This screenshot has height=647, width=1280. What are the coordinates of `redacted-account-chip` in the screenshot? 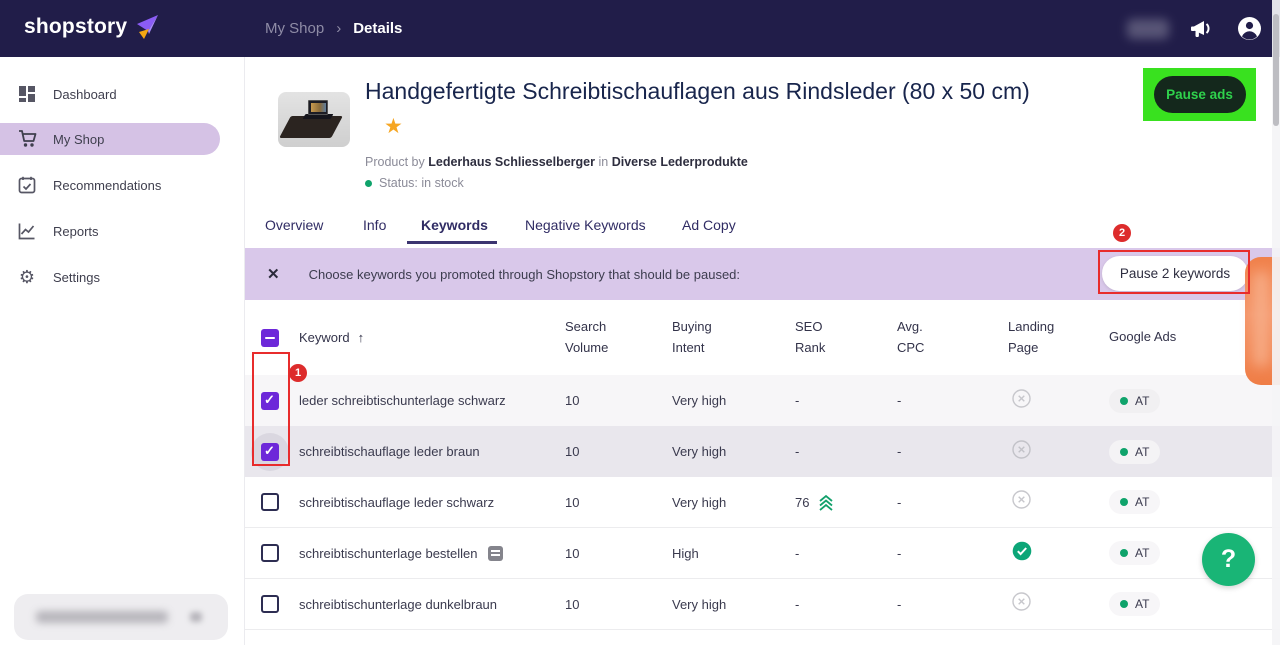 It's located at (121, 617).